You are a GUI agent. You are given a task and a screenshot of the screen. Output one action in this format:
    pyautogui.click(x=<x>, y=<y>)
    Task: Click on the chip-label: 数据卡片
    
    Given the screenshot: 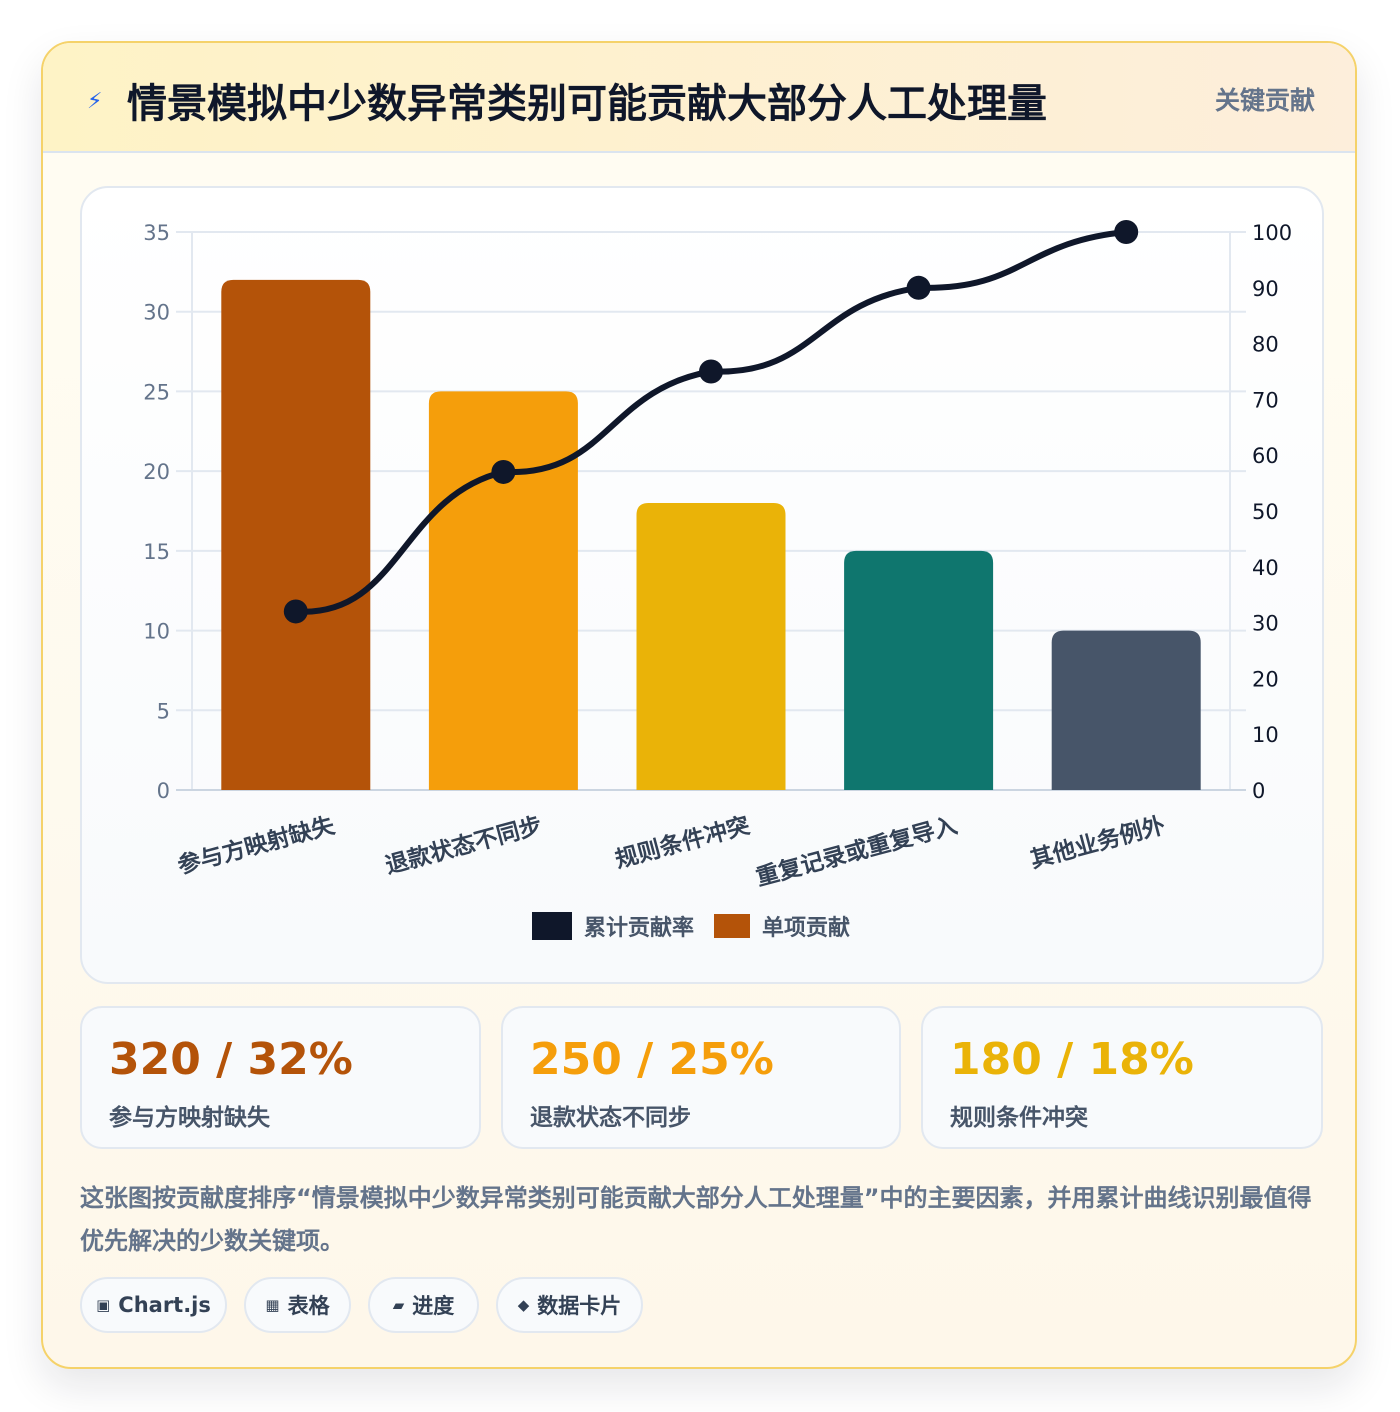 What is the action you would take?
    pyautogui.click(x=579, y=1306)
    